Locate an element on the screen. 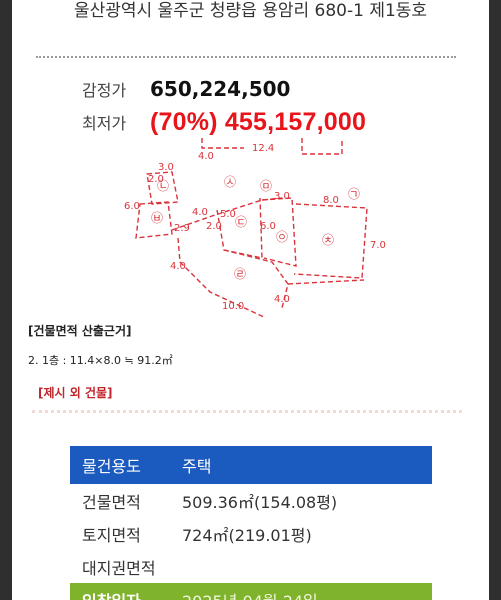  plan-room-mark: ㉣ is located at coordinates (240, 274).